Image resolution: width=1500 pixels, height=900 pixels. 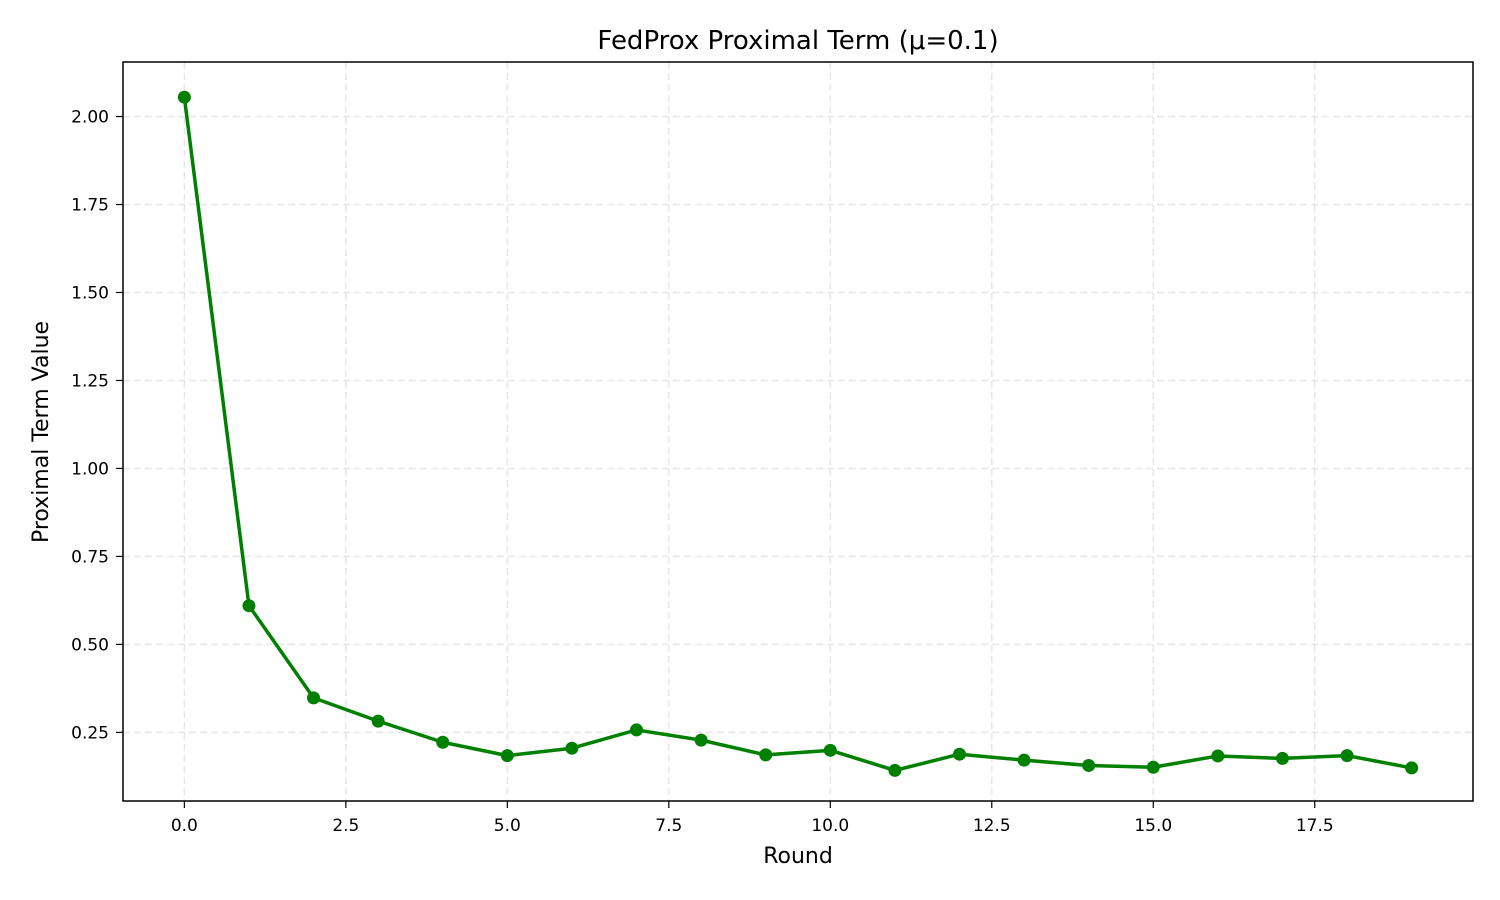 What do you see at coordinates (992, 826) in the screenshot?
I see `x-tick-label: 12.5` at bounding box center [992, 826].